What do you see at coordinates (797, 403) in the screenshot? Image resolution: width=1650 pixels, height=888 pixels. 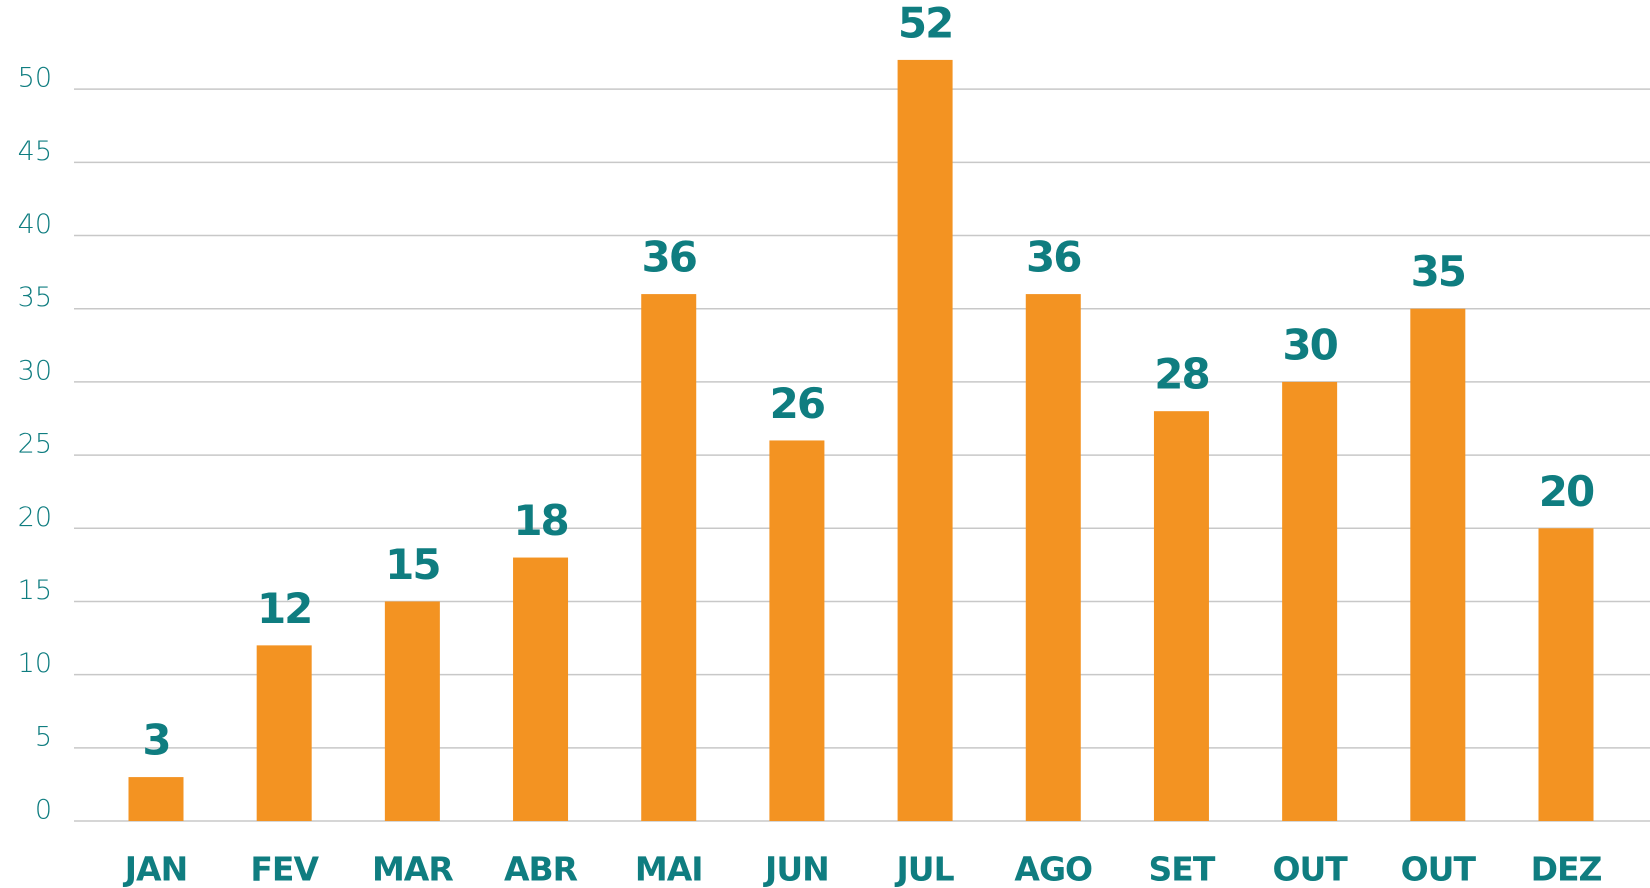 I see `value-label: 26` at bounding box center [797, 403].